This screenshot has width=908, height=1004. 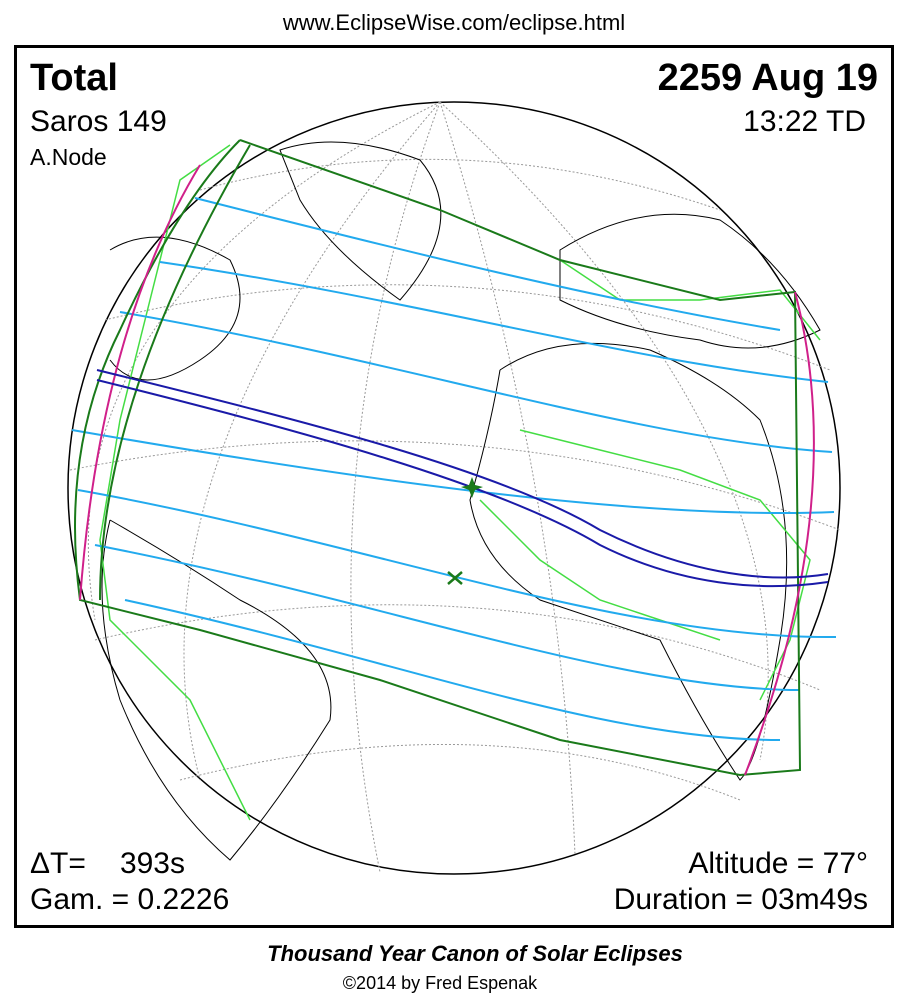 What do you see at coordinates (74, 78) in the screenshot?
I see `eclipse-type: Total` at bounding box center [74, 78].